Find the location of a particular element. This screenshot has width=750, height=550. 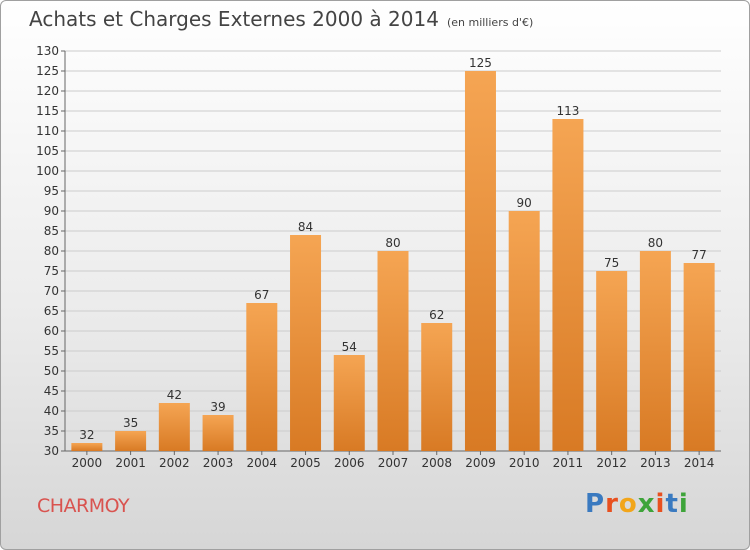

x-tick-label: 2002 is located at coordinates (174, 463).